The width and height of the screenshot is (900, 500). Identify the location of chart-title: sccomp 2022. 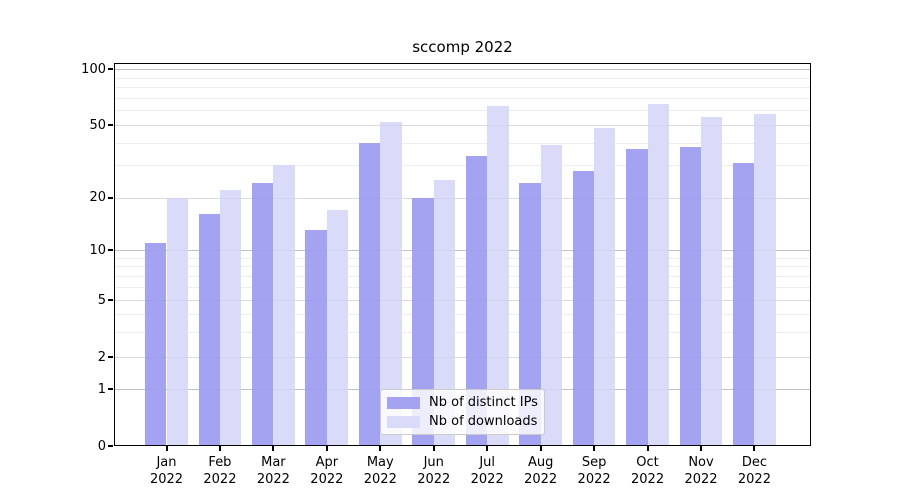
(462, 47).